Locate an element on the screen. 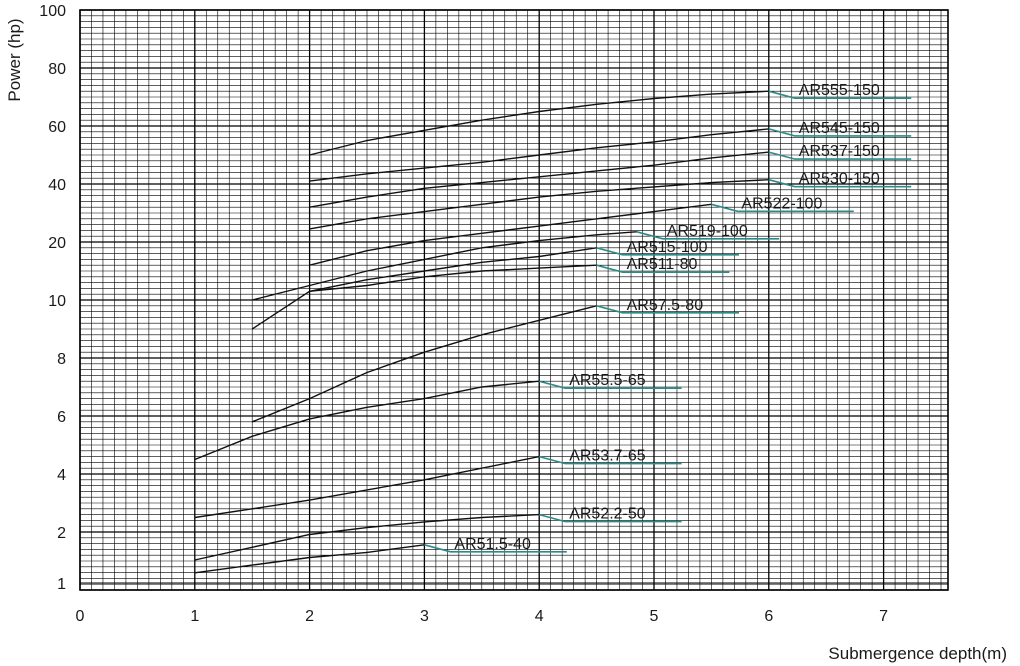  x-tick-label: 7 is located at coordinates (883, 616).